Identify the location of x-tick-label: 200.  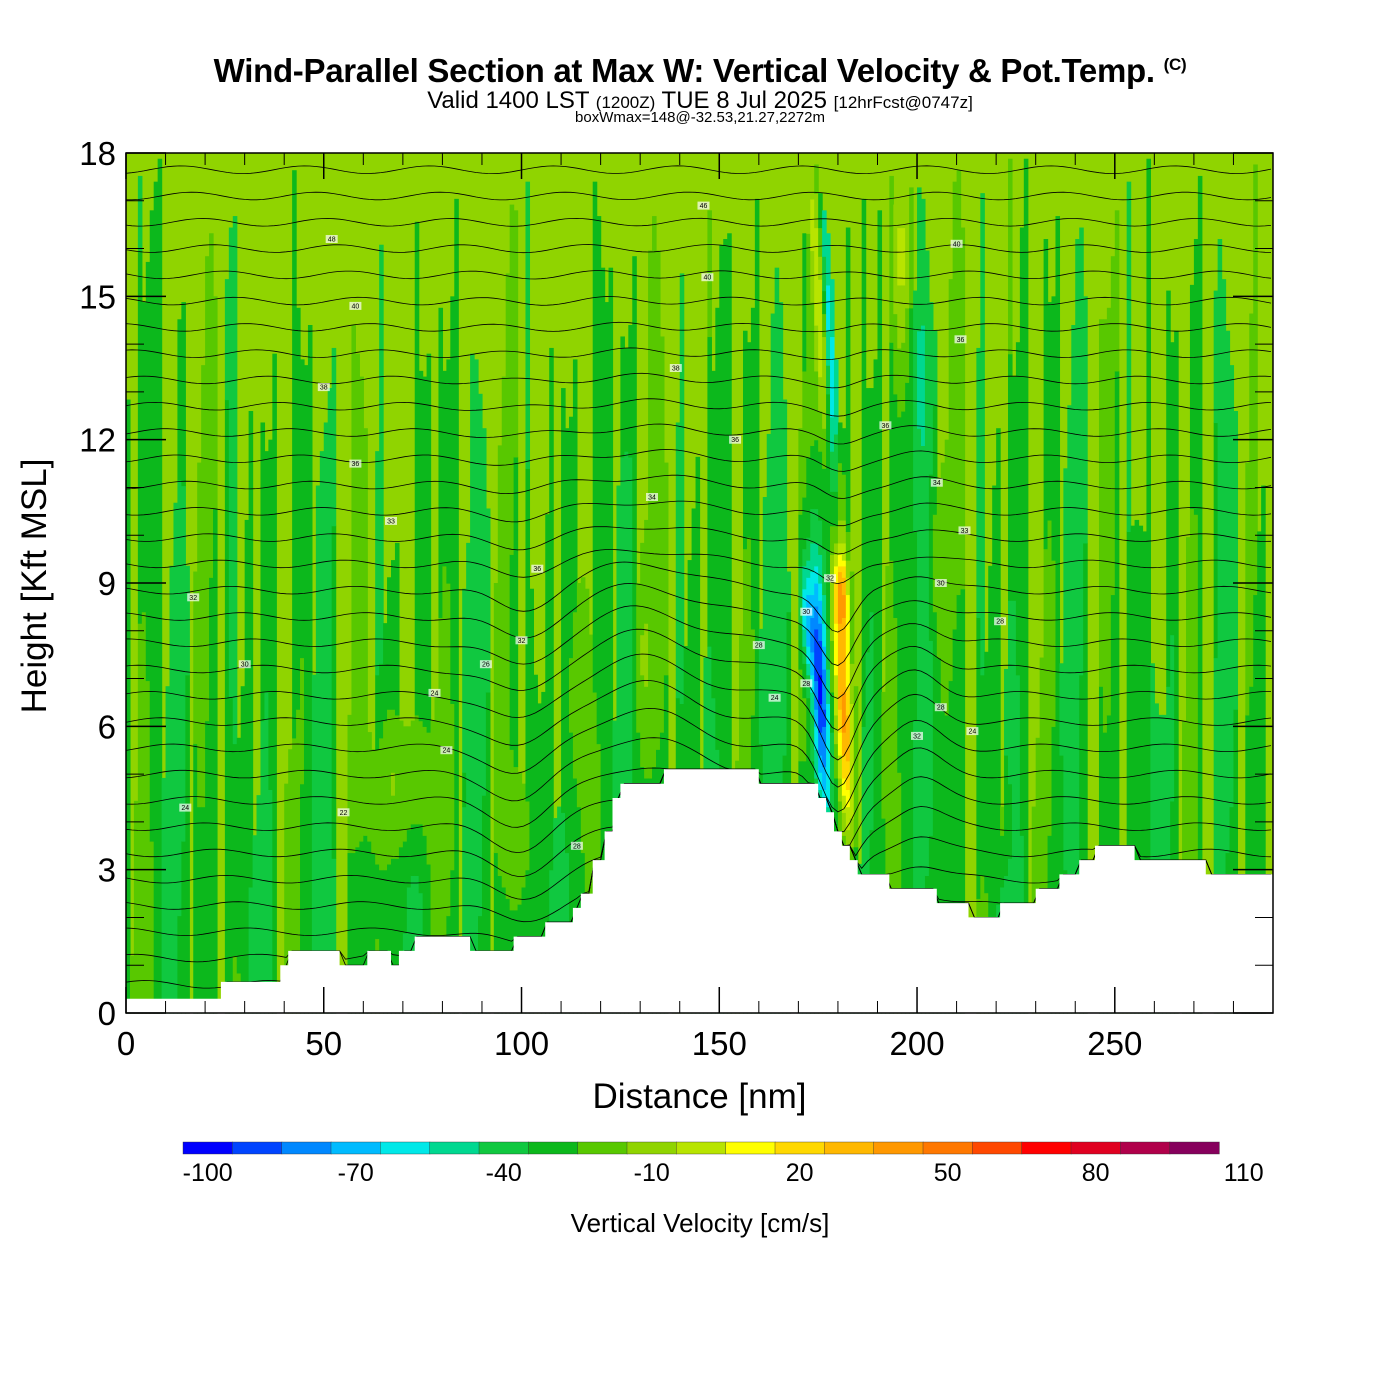
(917, 1043).